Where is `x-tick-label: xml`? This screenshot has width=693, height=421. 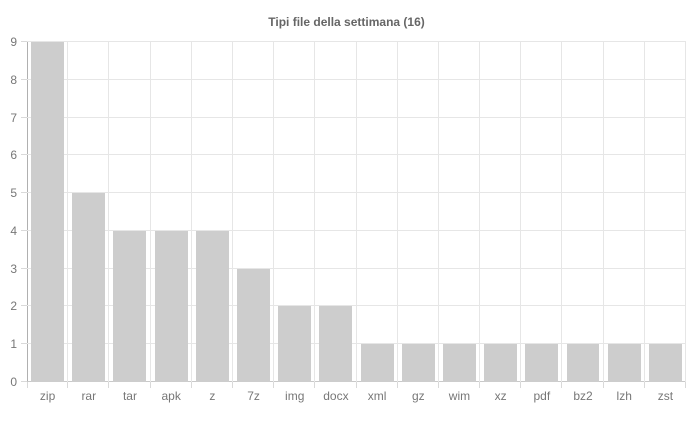 x-tick-label: xml is located at coordinates (377, 396).